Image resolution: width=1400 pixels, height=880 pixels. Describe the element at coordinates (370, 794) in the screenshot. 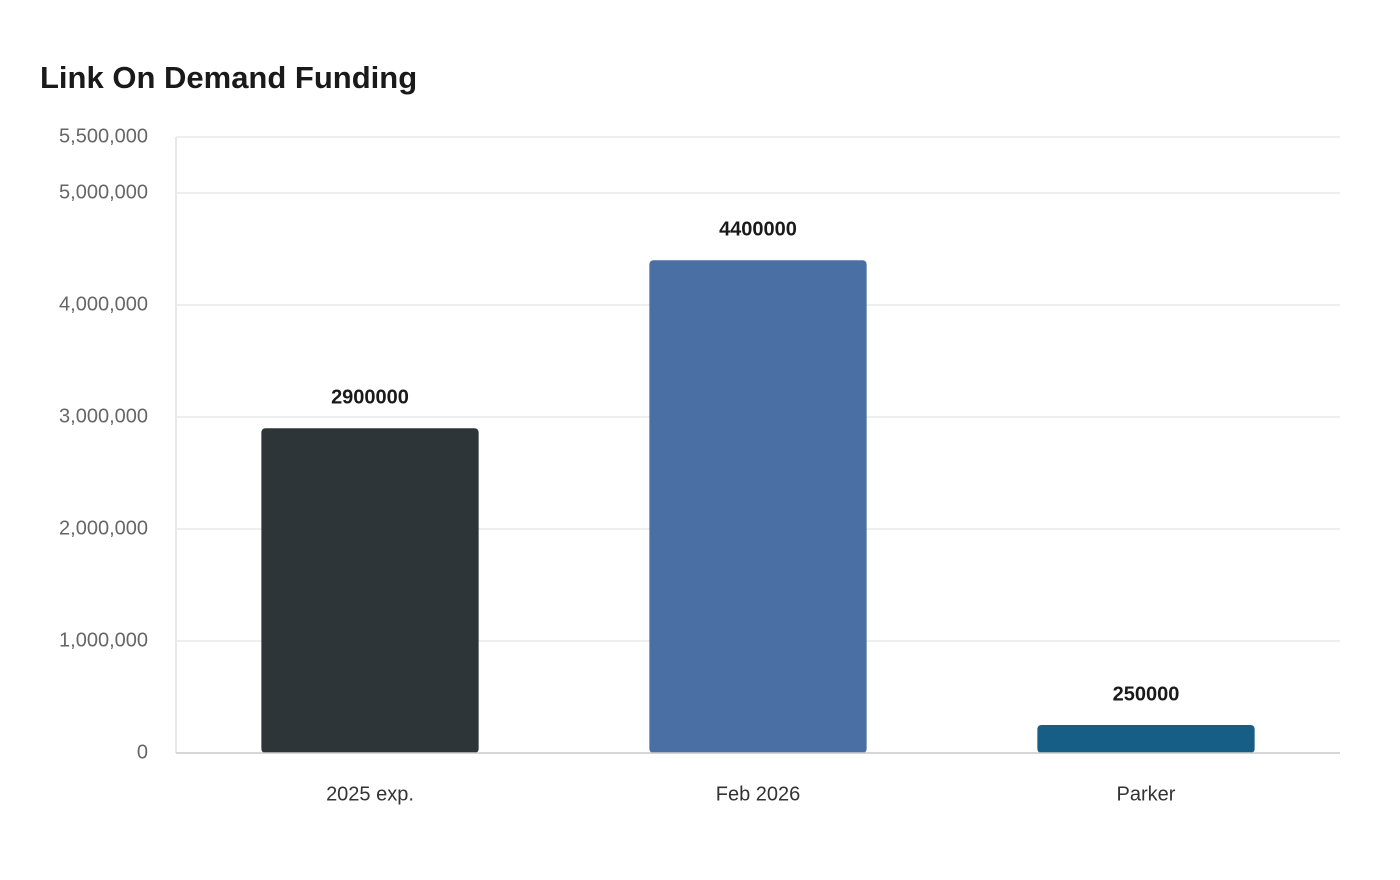

I see `x-tick-label: 2025 exp.` at that location.